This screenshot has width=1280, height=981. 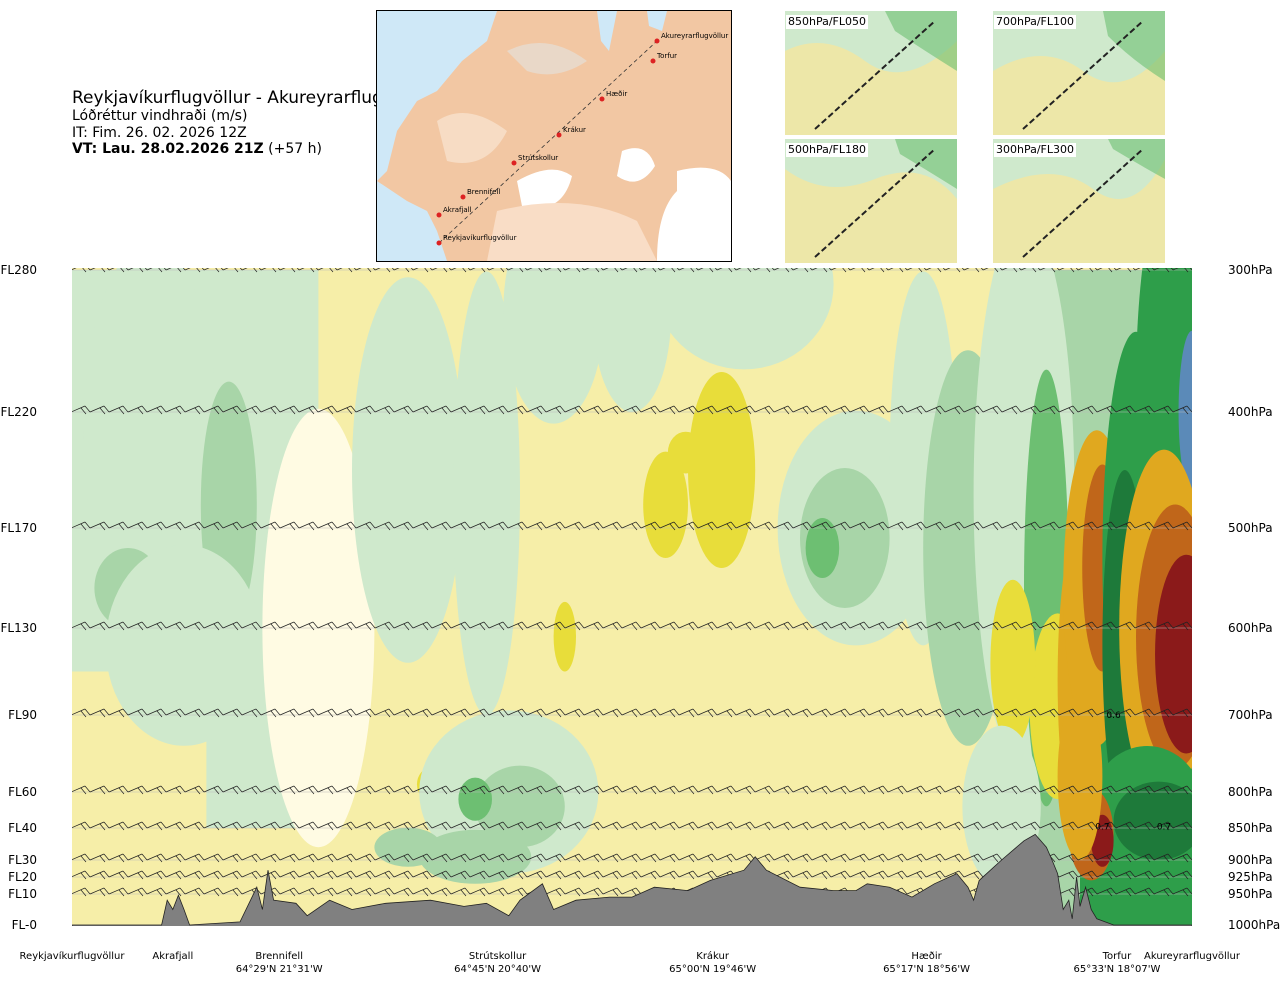 I want to click on thumbnail-300: 300hPa/FL300, so click(x=1079, y=201).